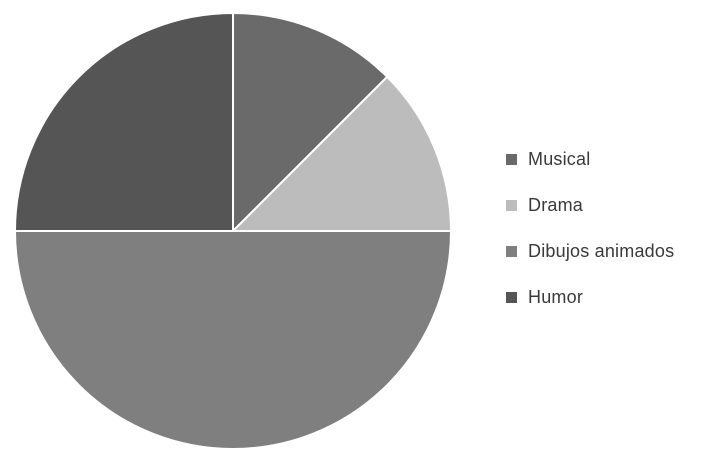 This screenshot has width=713, height=449. What do you see at coordinates (511, 159) in the screenshot?
I see `legend-swatch-musical` at bounding box center [511, 159].